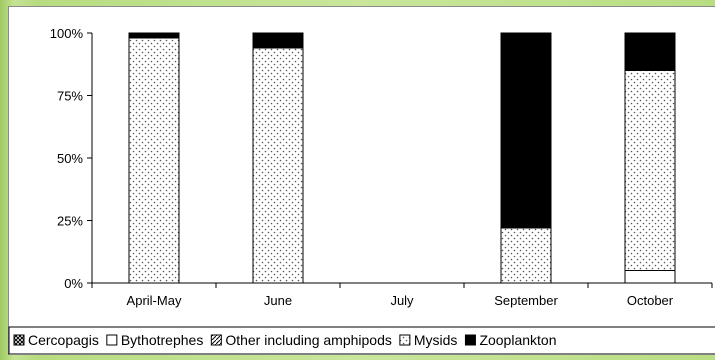 The image size is (715, 360). What do you see at coordinates (308, 340) in the screenshot?
I see `legend-label: Other including amphipods` at bounding box center [308, 340].